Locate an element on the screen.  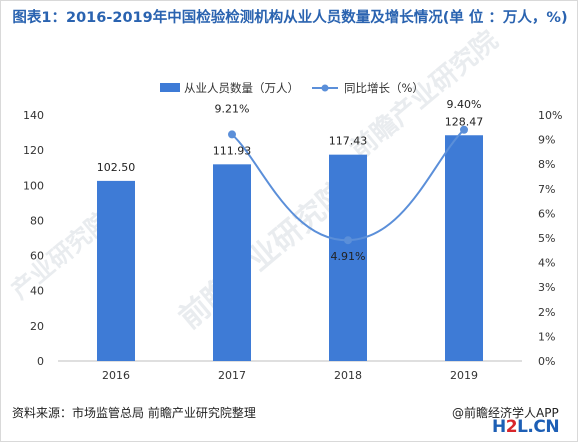
right-tick-label: 4% is located at coordinates (546, 263).